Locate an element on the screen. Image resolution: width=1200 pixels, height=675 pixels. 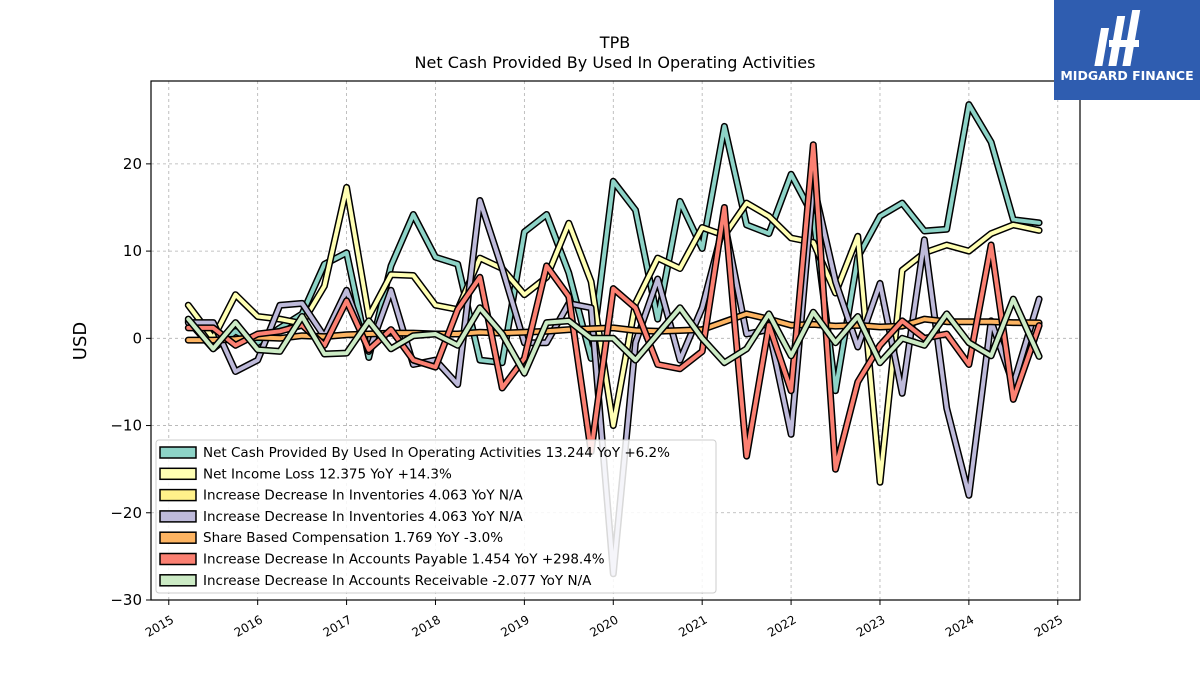
y-tick-label: 0 is located at coordinates (137, 338).